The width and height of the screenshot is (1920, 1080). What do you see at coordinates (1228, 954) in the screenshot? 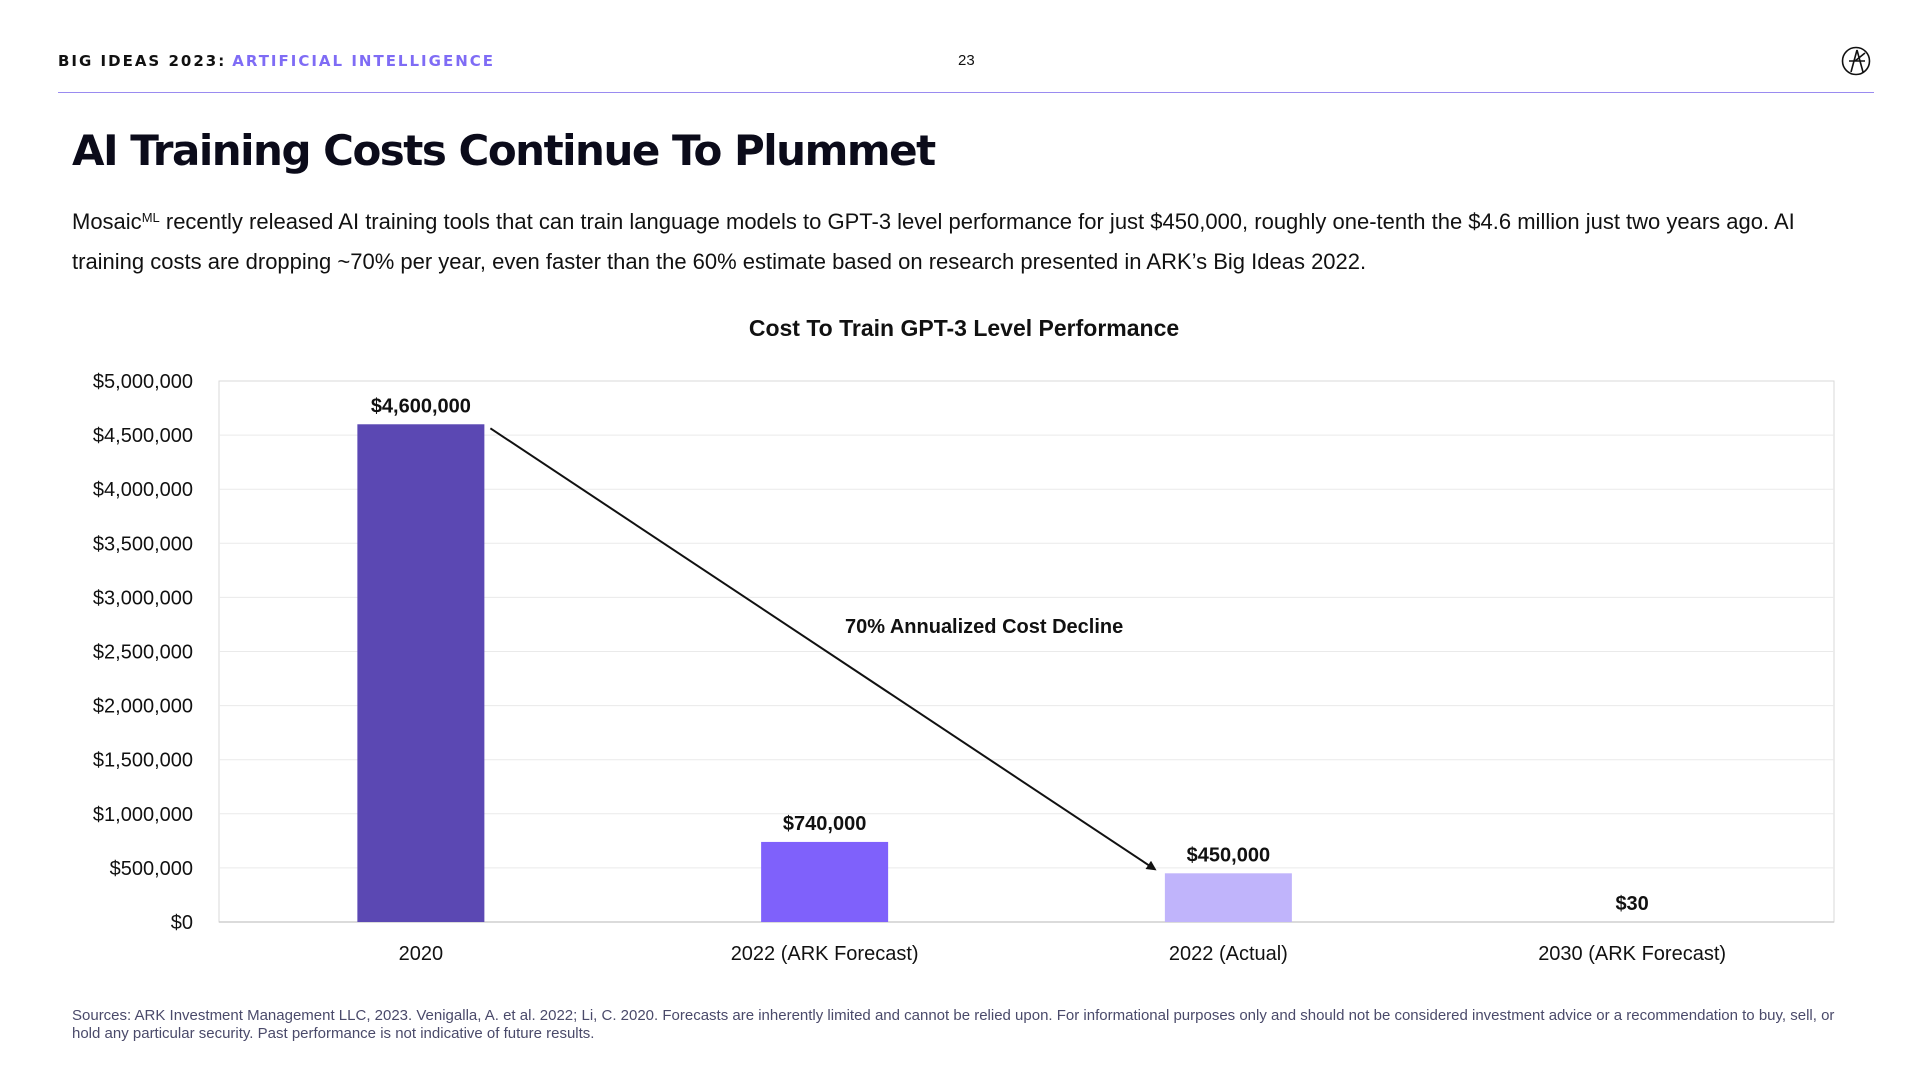
I see `x-tick-label: 2022 (Actual)` at bounding box center [1228, 954].